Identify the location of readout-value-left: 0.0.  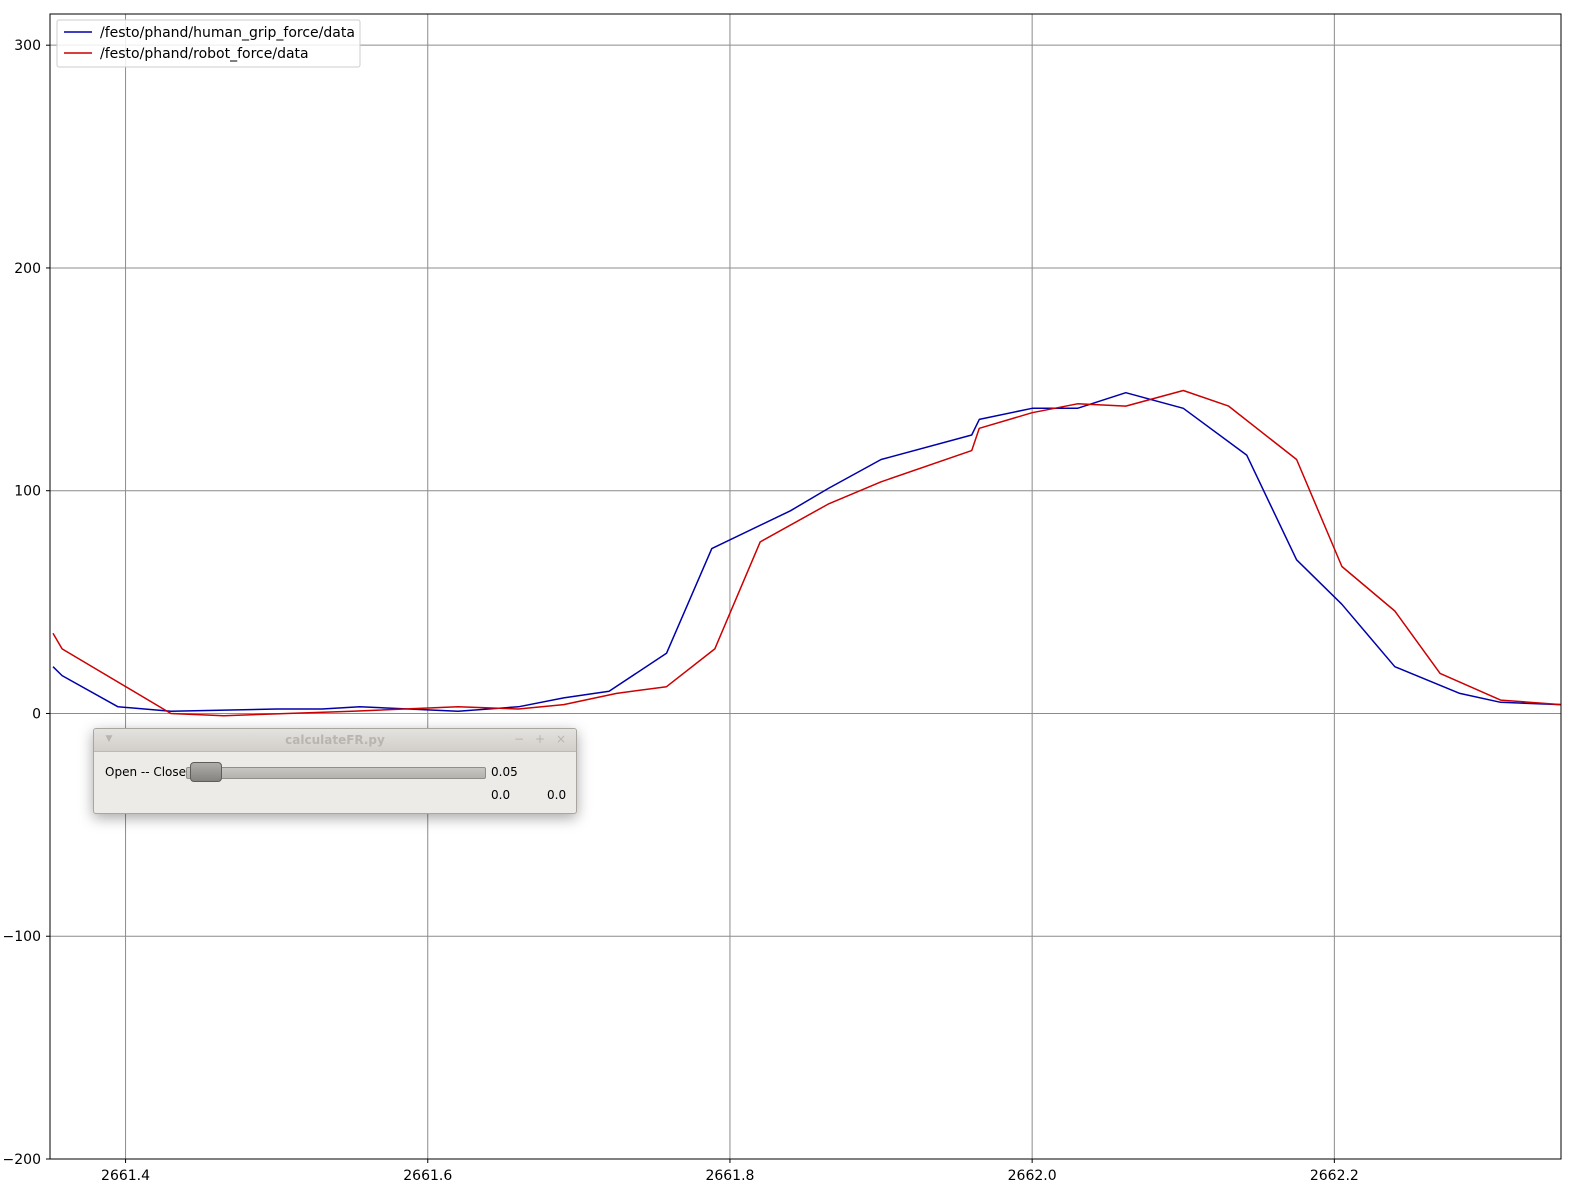
(501, 795).